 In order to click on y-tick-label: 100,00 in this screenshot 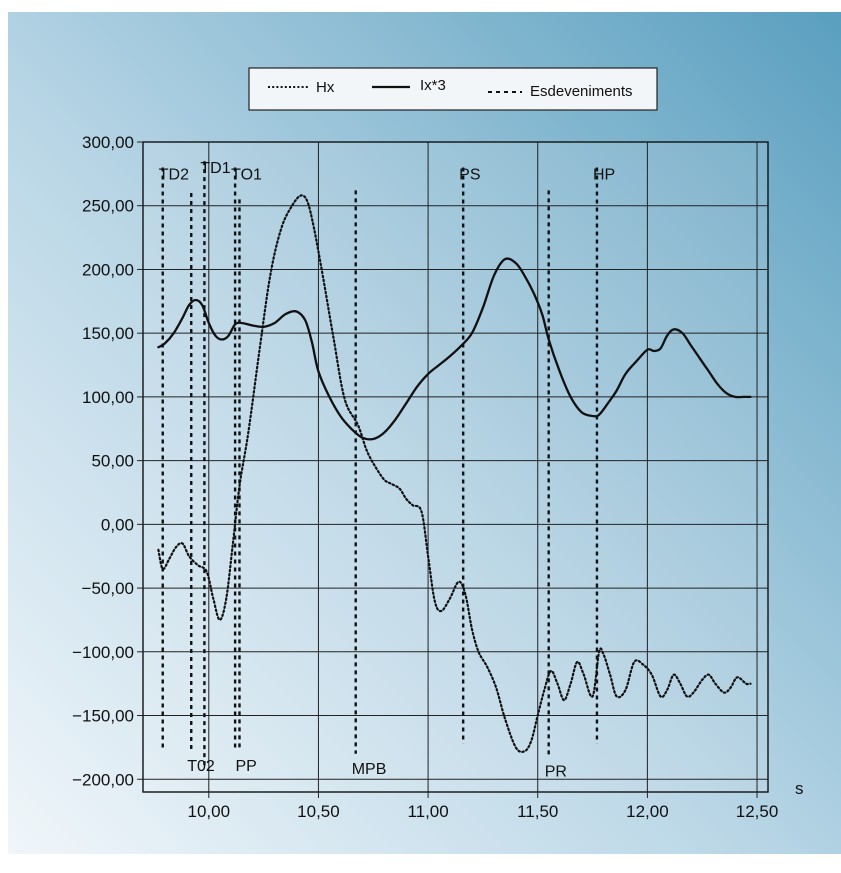, I will do `click(108, 397)`.